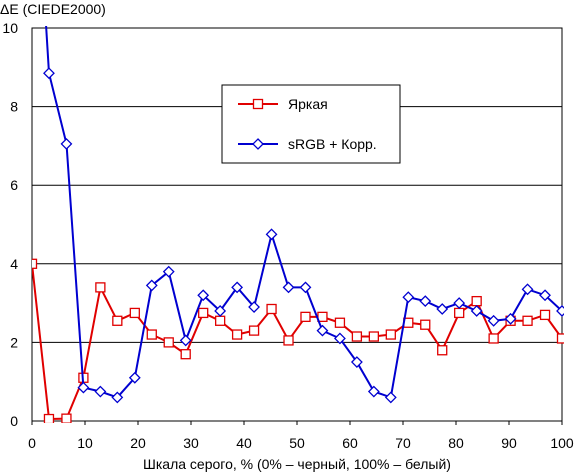 This screenshot has width=574, height=472. Describe the element at coordinates (562, 443) in the screenshot. I see `x-tick-label: 100` at that location.